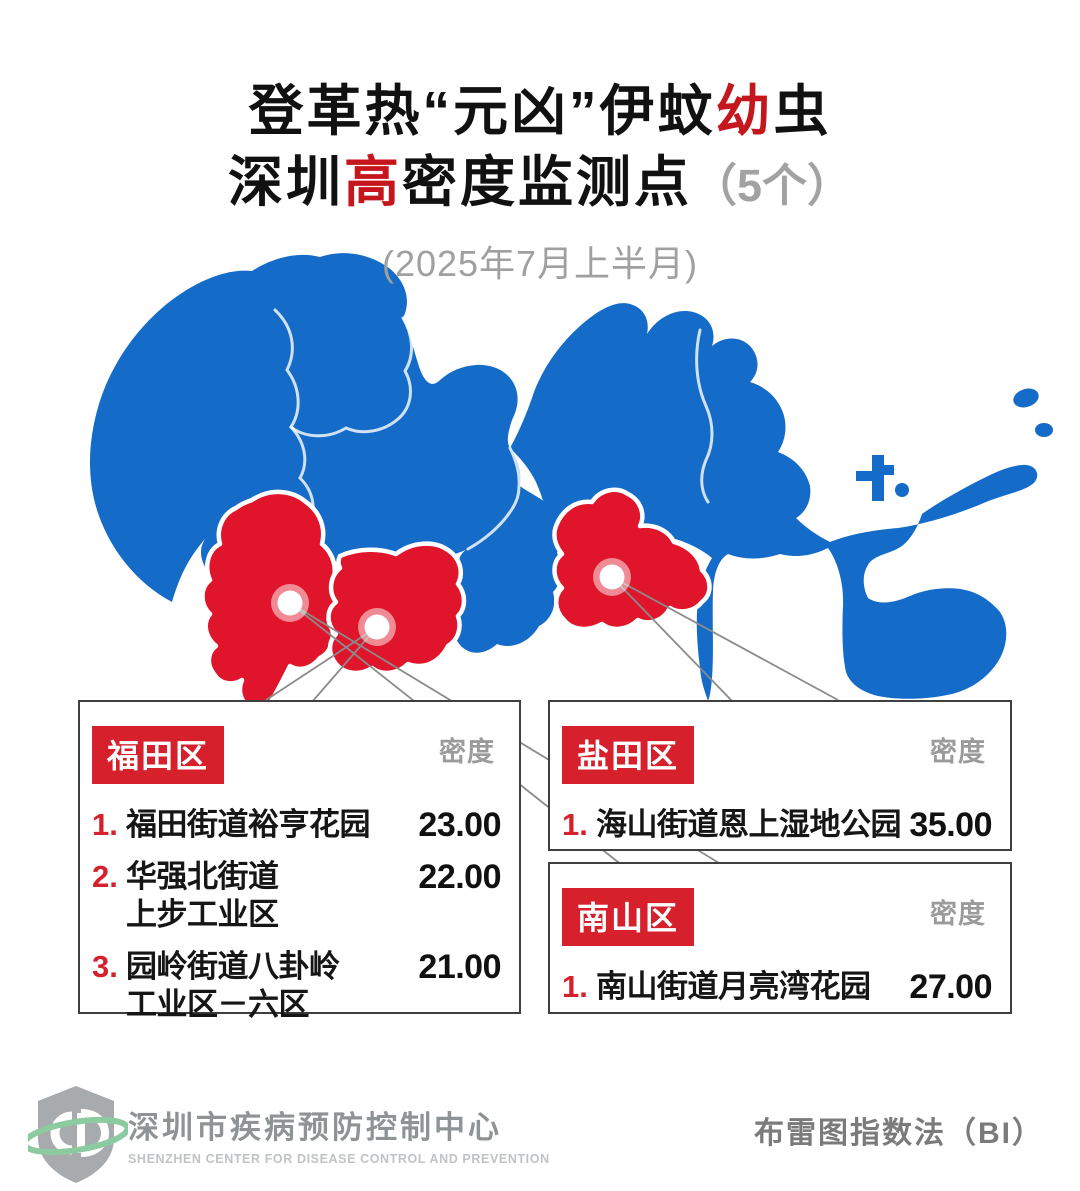  I want to click on site-name: 海山街道恩上湿地公园, so click(749, 825).